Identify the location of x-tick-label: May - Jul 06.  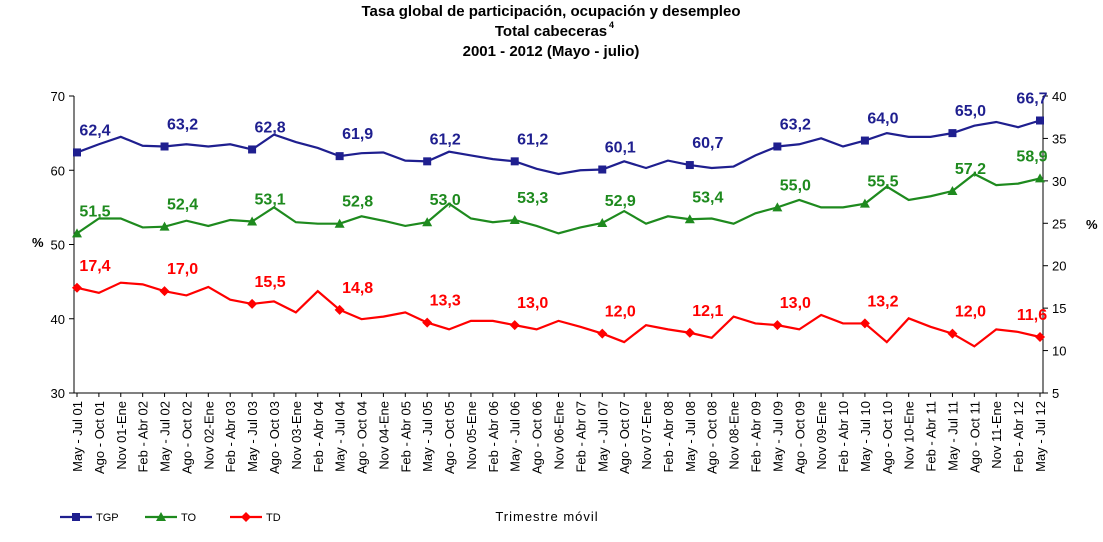
(515, 436).